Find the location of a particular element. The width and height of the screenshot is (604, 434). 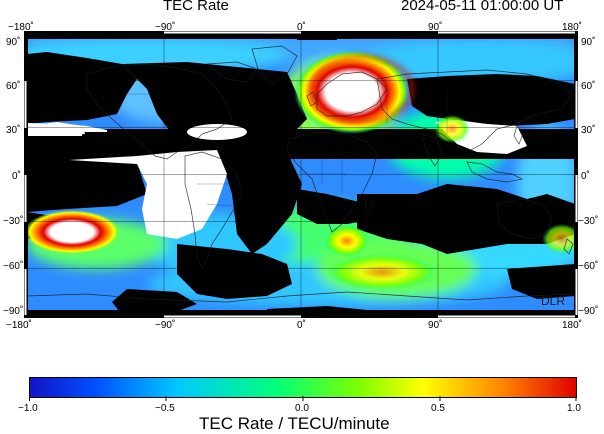

lon-tick-top: −180˚ is located at coordinates (21, 27).